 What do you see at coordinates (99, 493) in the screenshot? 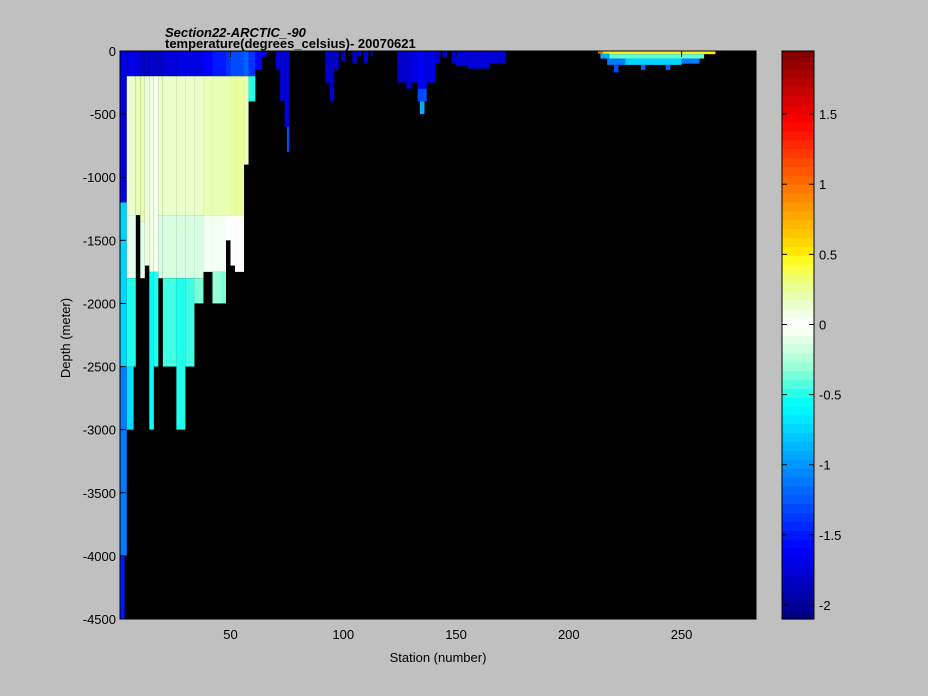
I see `y-tick-label: -3500` at bounding box center [99, 493].